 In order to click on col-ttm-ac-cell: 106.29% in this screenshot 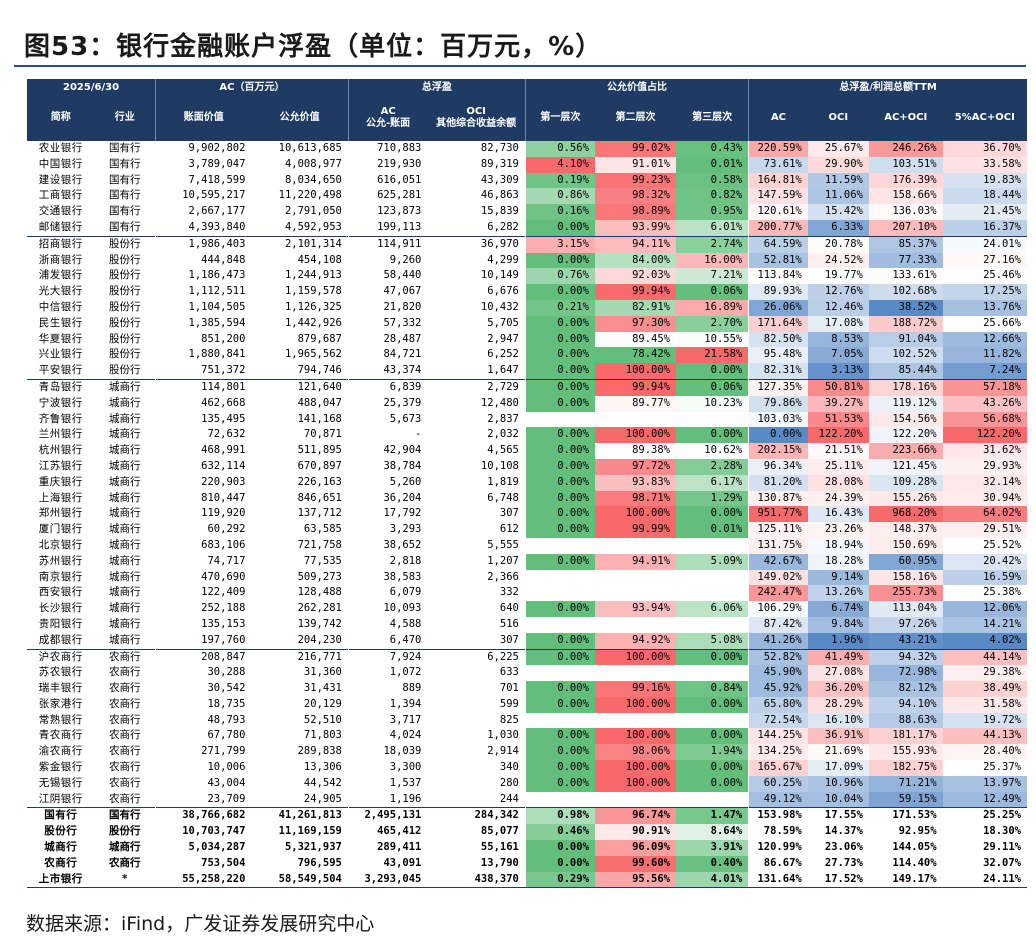, I will do `click(778, 609)`.